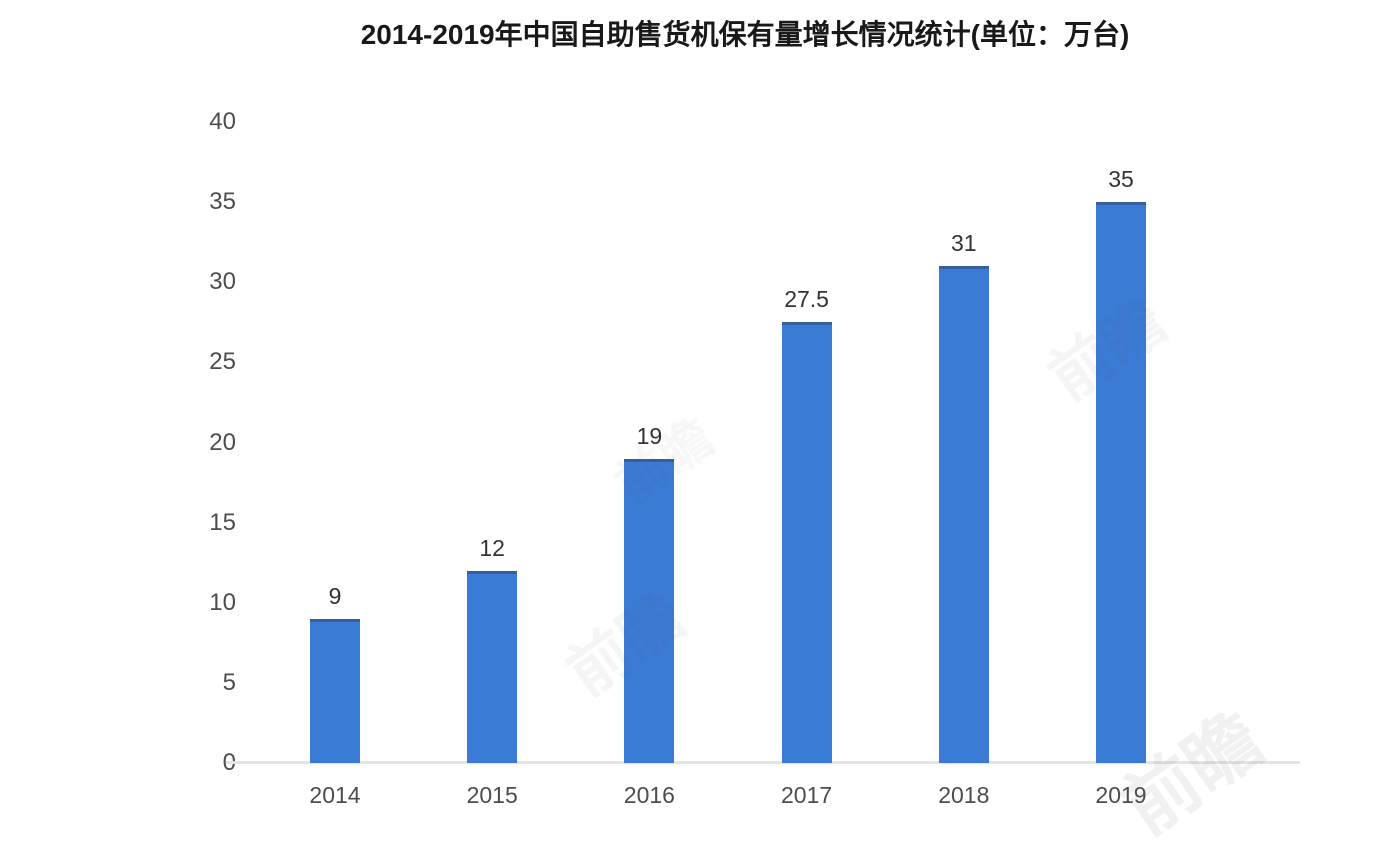 This screenshot has height=855, width=1400. What do you see at coordinates (222, 362) in the screenshot?
I see `y-tick-label: 25` at bounding box center [222, 362].